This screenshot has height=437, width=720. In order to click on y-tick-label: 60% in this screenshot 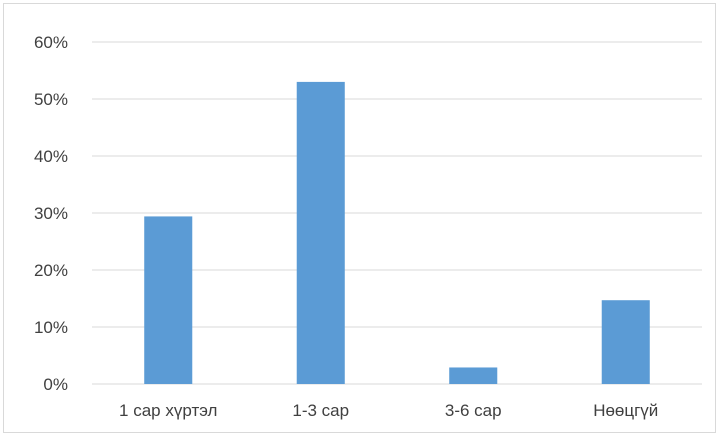, I will do `click(51, 42)`.